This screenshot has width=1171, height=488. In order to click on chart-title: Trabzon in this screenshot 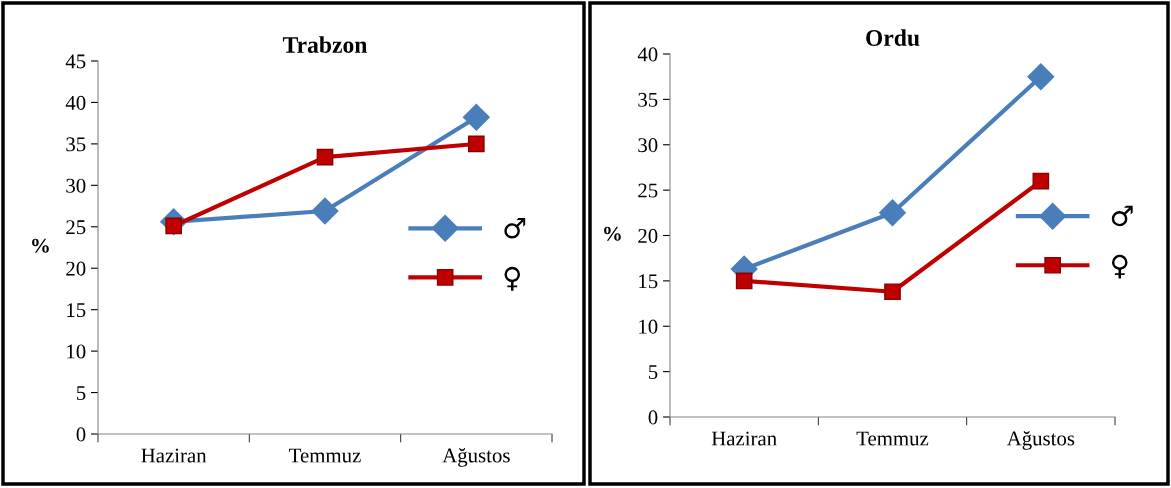, I will do `click(325, 44)`.